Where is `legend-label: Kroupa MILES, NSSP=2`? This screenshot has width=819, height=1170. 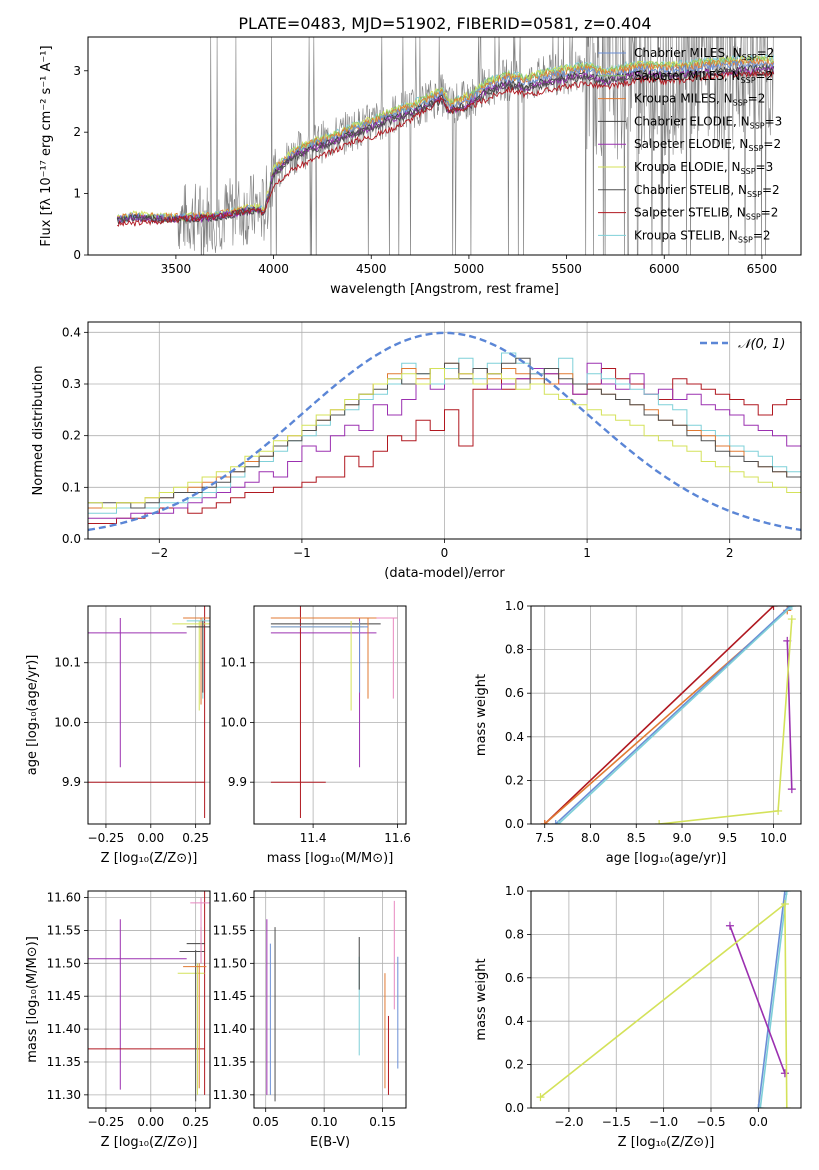 legend-label: Kroupa MILES, NSSP=2 is located at coordinates (699, 100).